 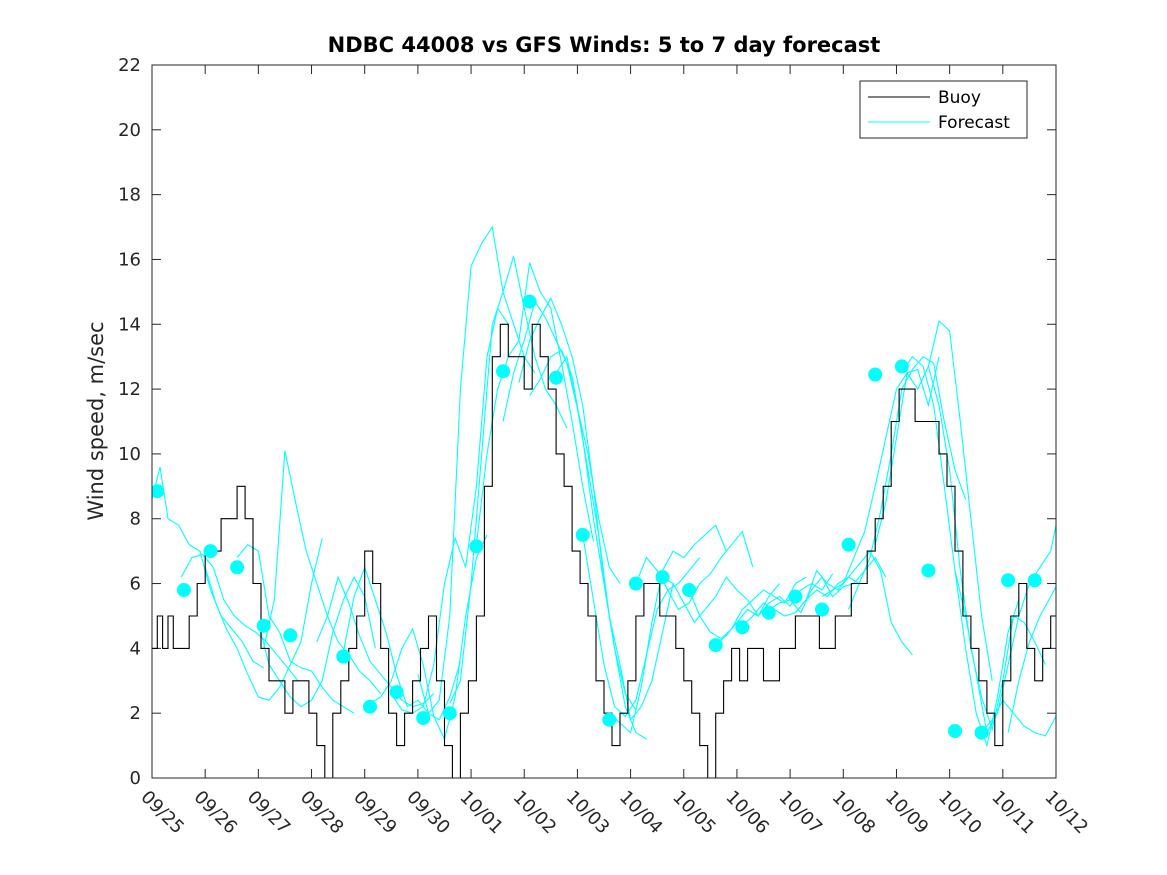 What do you see at coordinates (129, 65) in the screenshot?
I see `y-tick-label: 22` at bounding box center [129, 65].